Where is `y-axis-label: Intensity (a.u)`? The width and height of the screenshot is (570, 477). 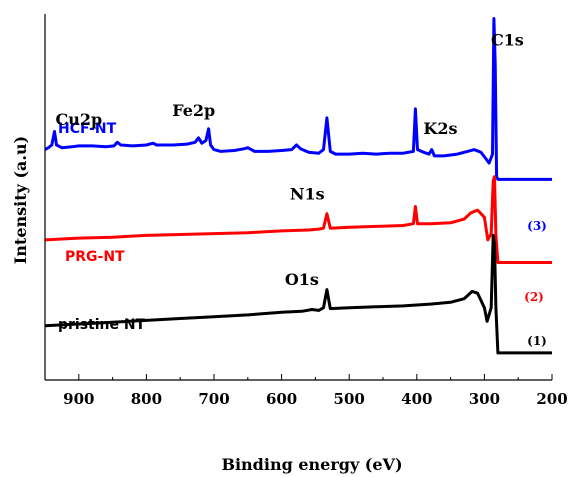 y-axis-label: Intensity (a.u) is located at coordinates (20, 200).